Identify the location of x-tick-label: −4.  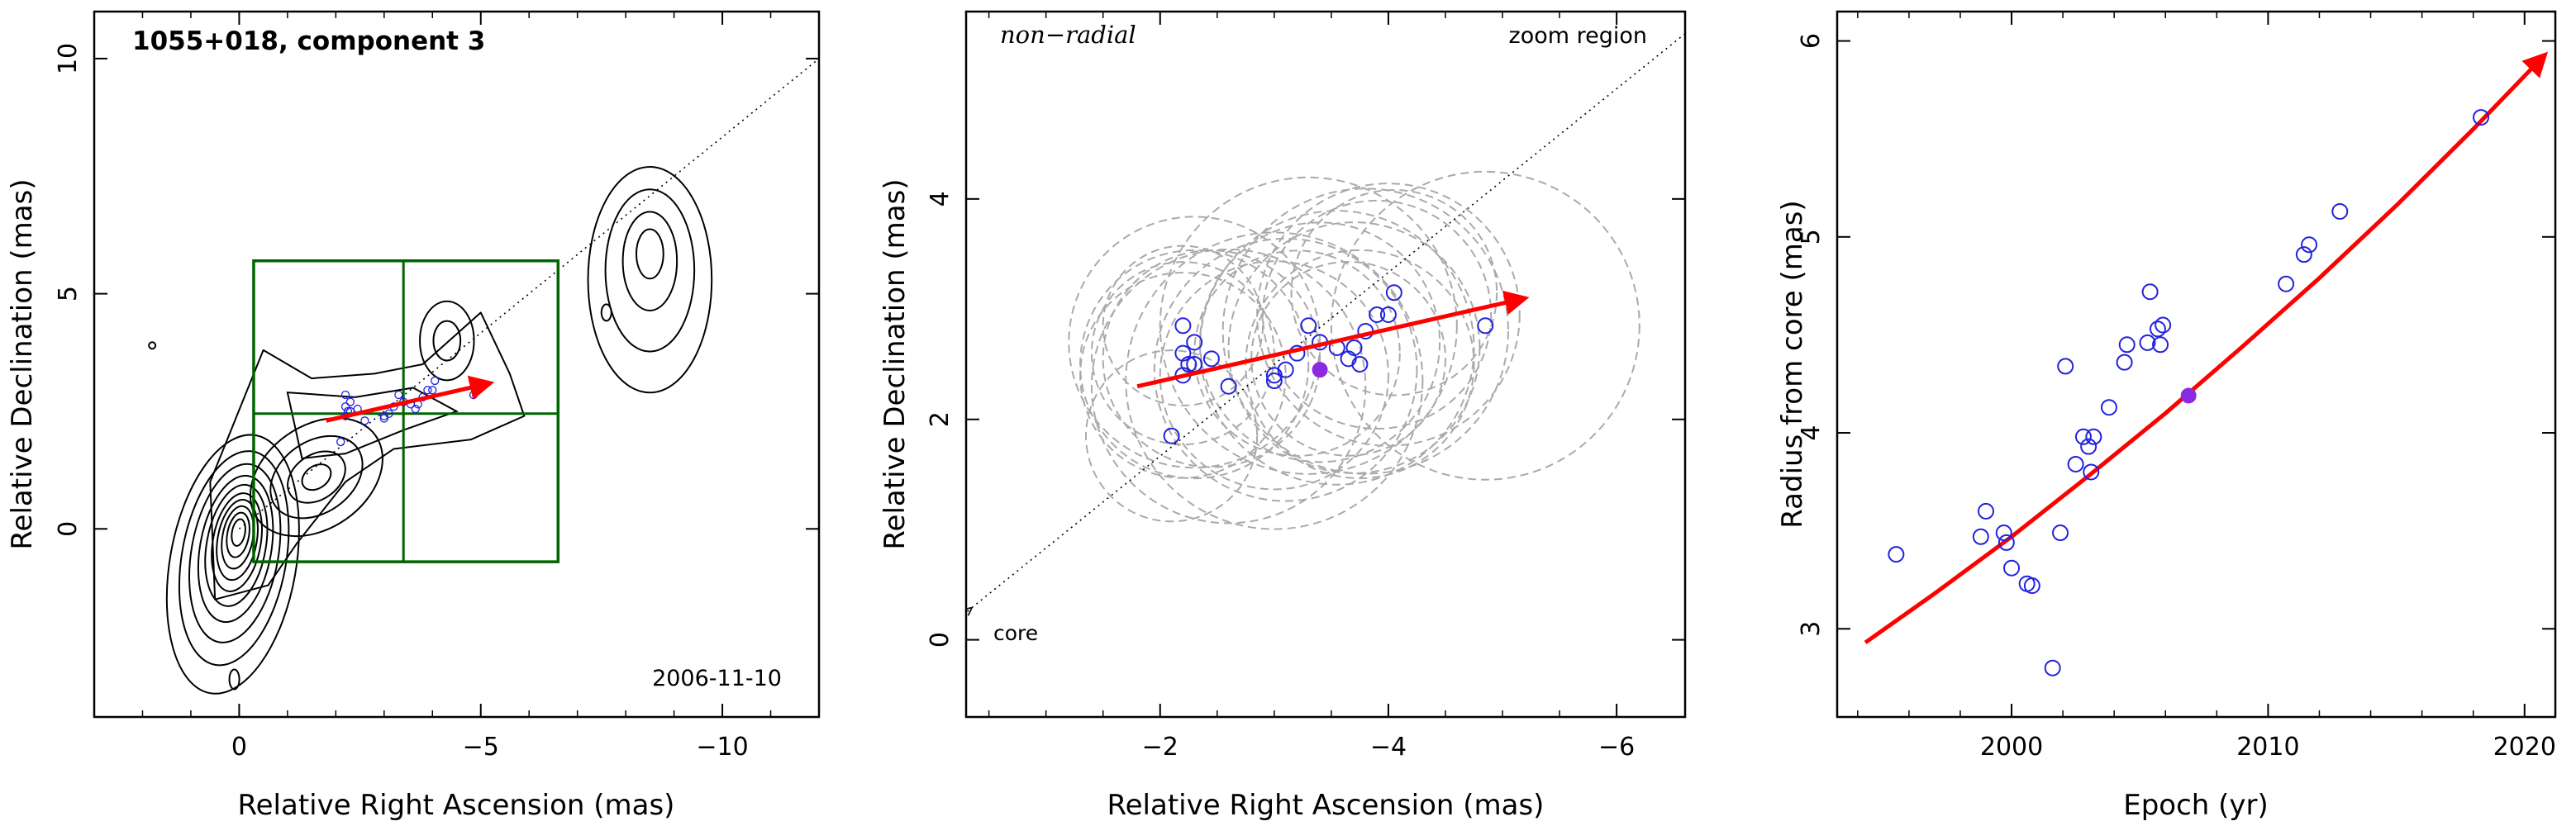
(1389, 747).